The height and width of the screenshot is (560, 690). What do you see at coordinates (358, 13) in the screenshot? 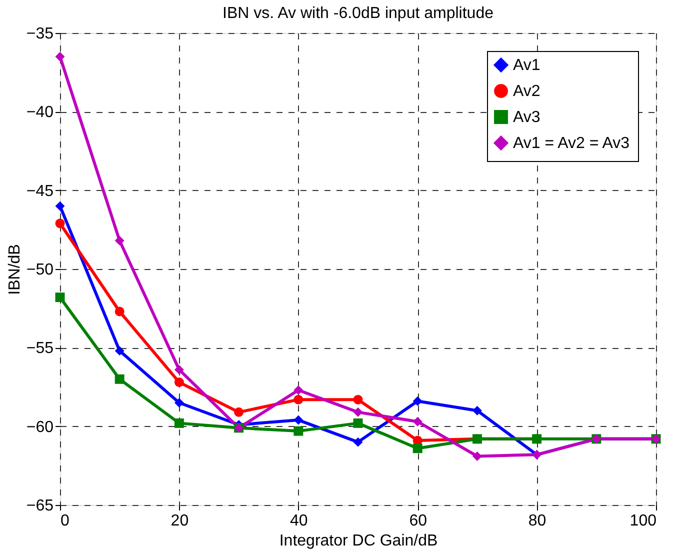
I see `chart-title: IBN vs. Av with -6.0dB input amplitude` at bounding box center [358, 13].